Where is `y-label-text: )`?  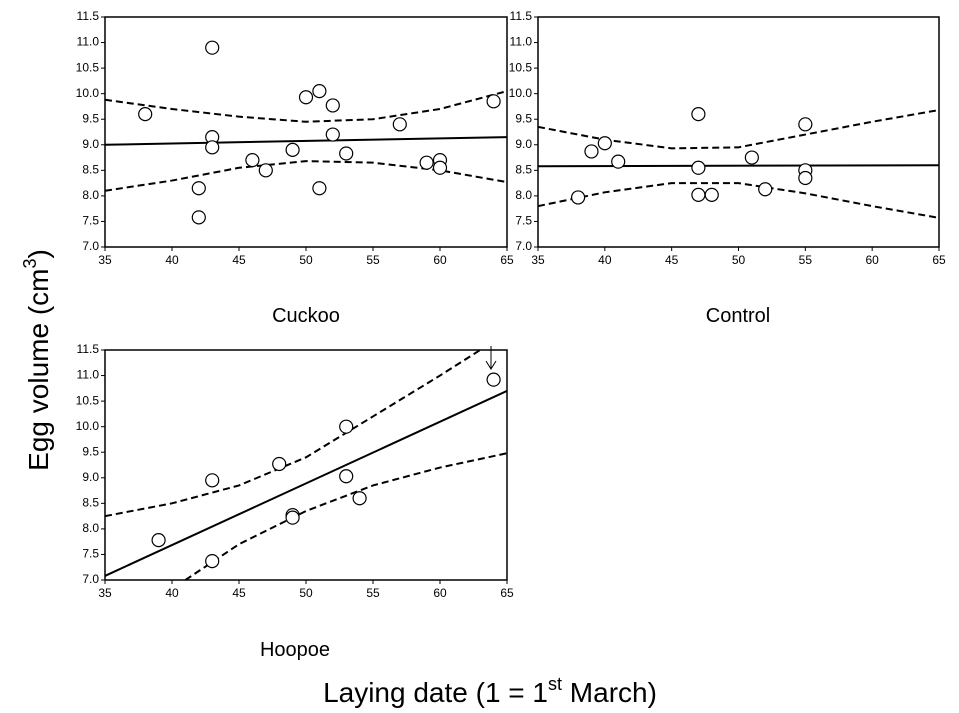 y-label-text: ) is located at coordinates (38, 253).